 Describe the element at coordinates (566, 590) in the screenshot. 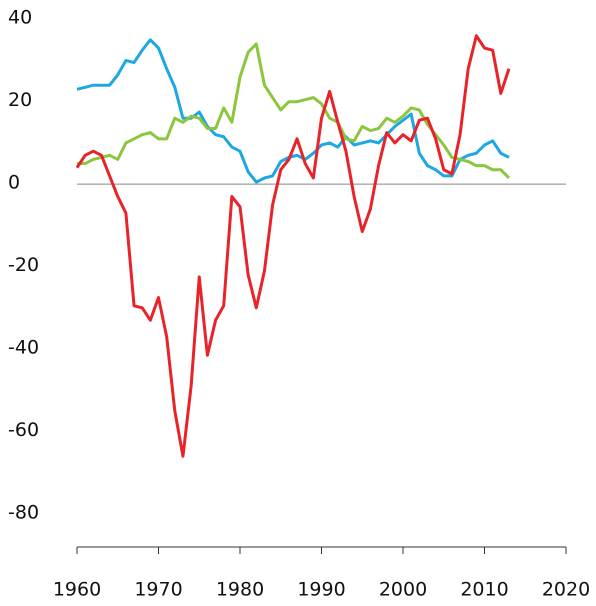

I see `x-tick-label: 2020` at that location.